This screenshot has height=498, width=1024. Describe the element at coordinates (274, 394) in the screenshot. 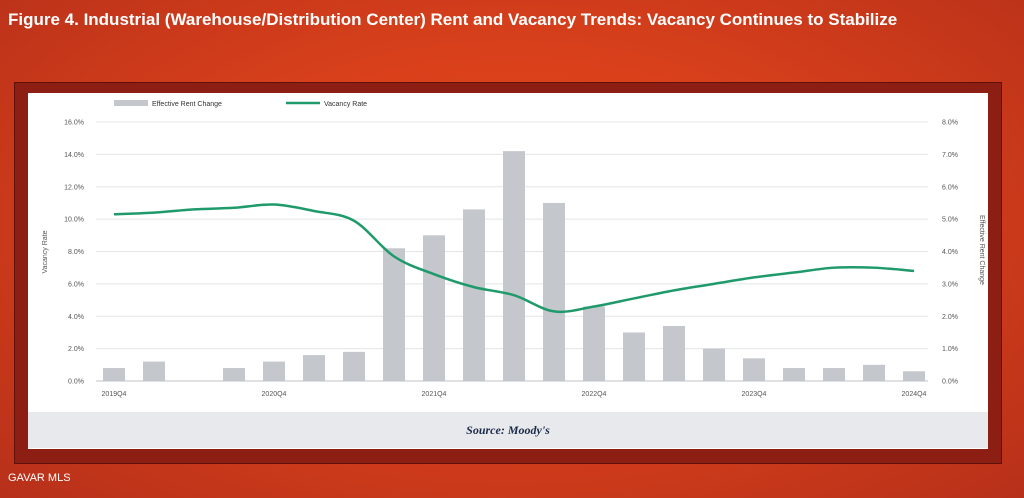

I see `x-tick-label: 2020Q4` at that location.